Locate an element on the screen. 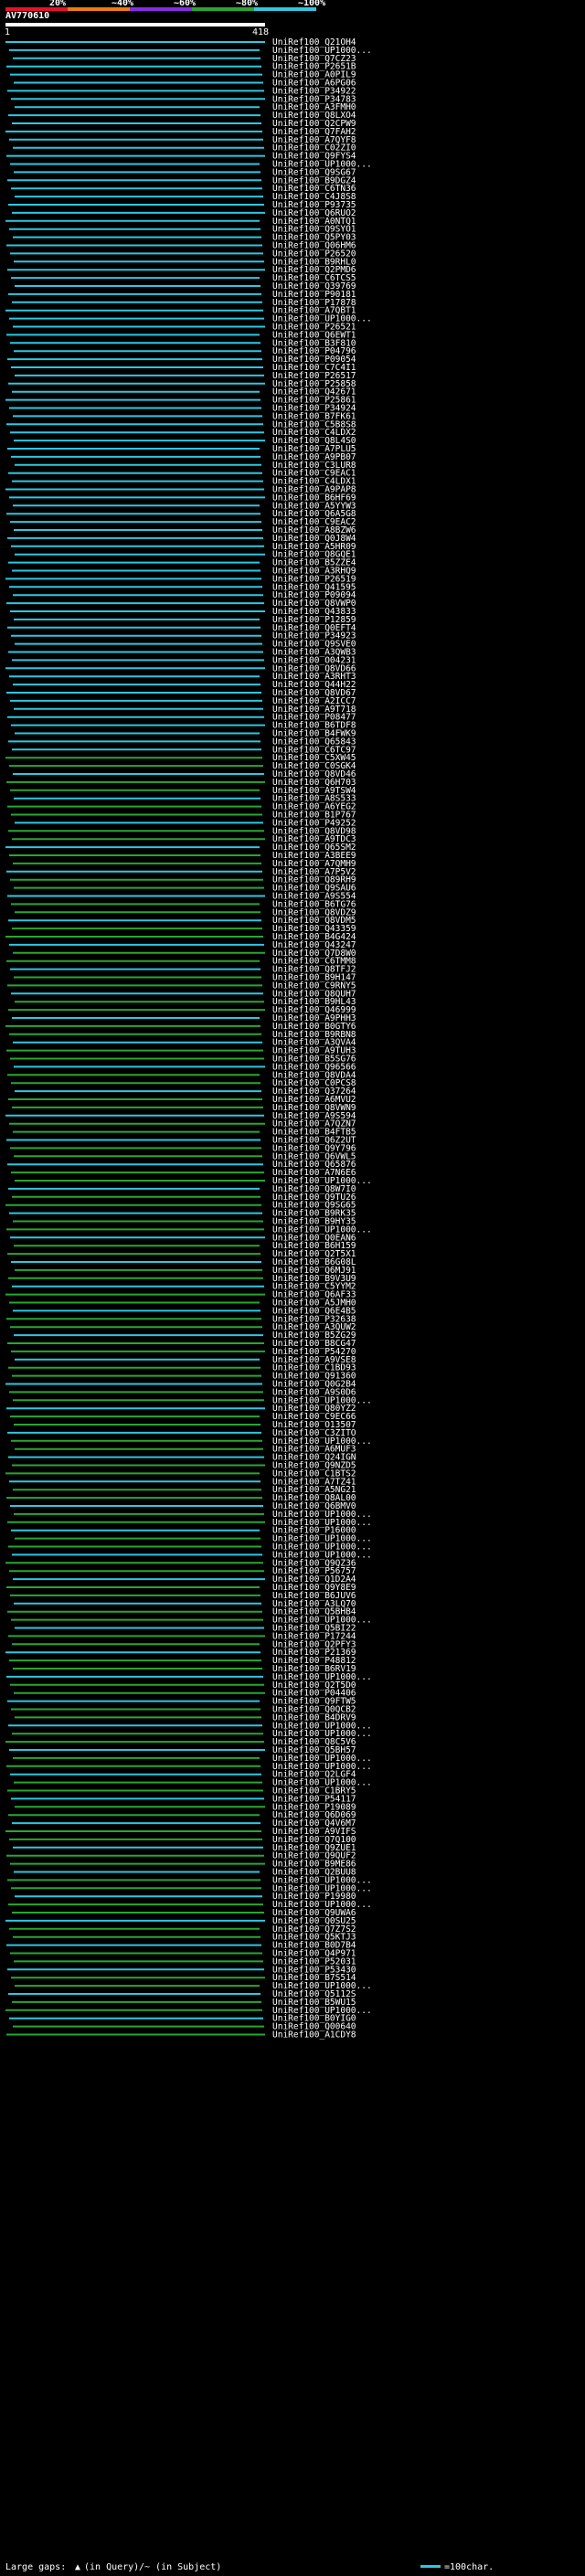 The width and height of the screenshot is (585, 2576). hit-label: UniRef100_Q4P971 is located at coordinates (314, 1954).